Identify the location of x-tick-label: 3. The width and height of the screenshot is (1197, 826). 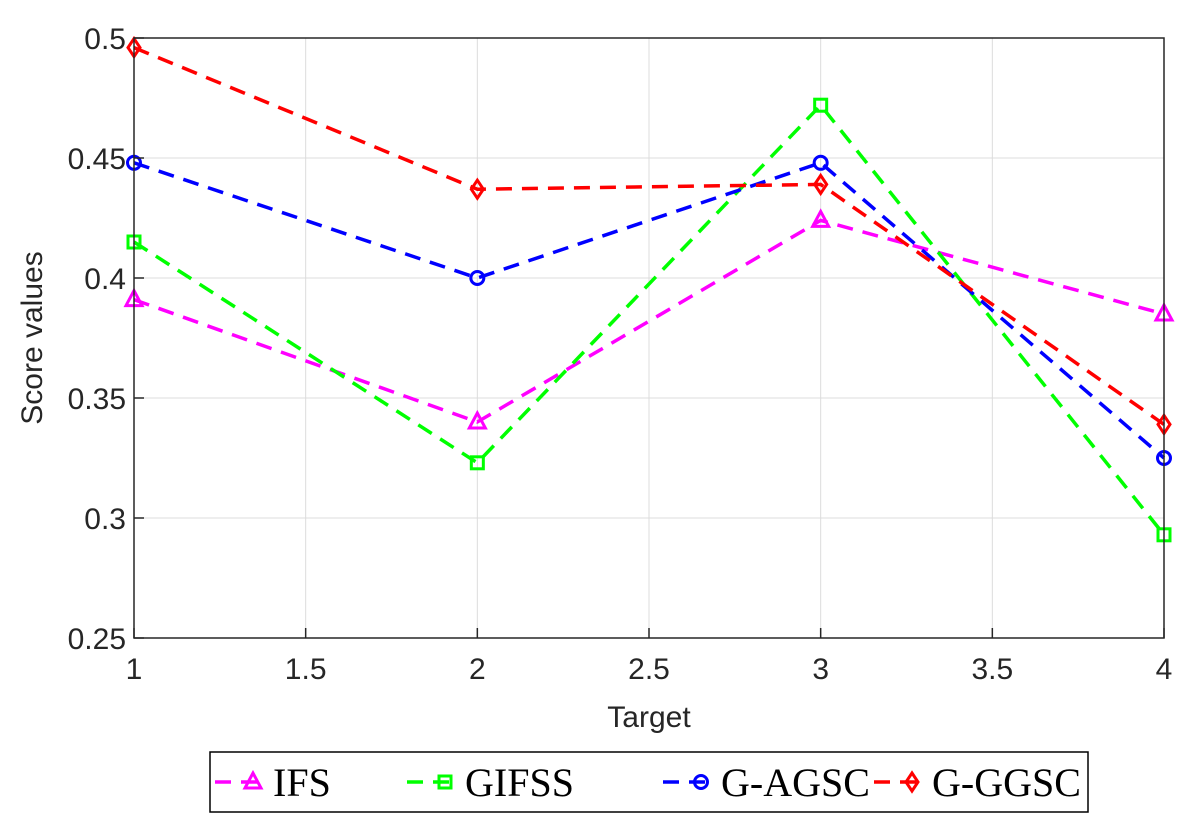
(820, 669).